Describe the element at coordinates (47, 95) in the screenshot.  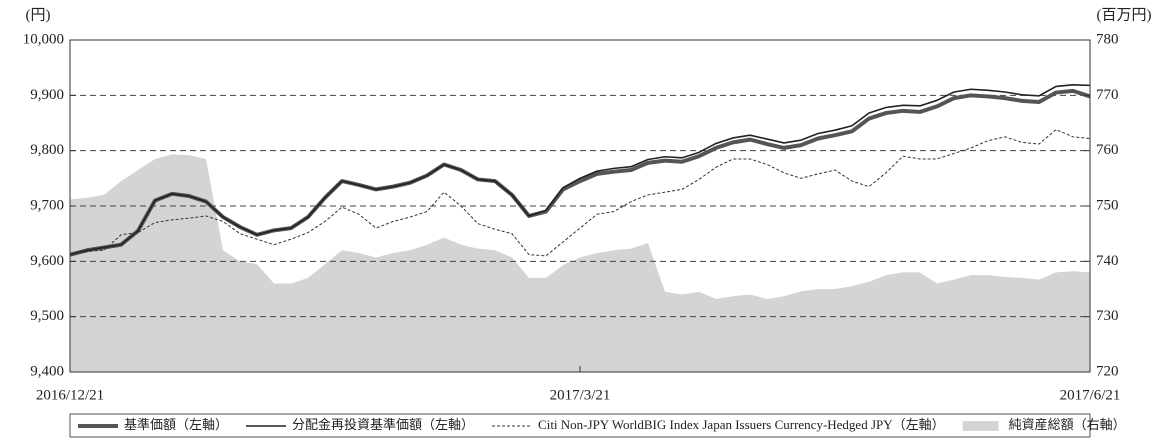
I see `y-tick-label: 9,900` at that location.